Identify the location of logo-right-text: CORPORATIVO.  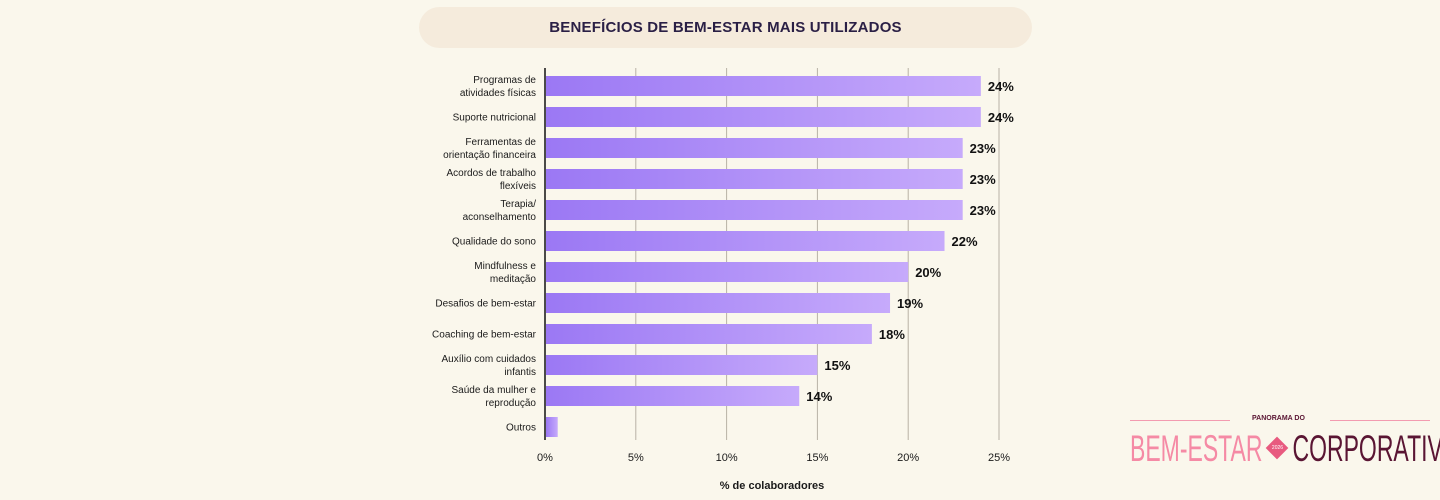
(1366, 448).